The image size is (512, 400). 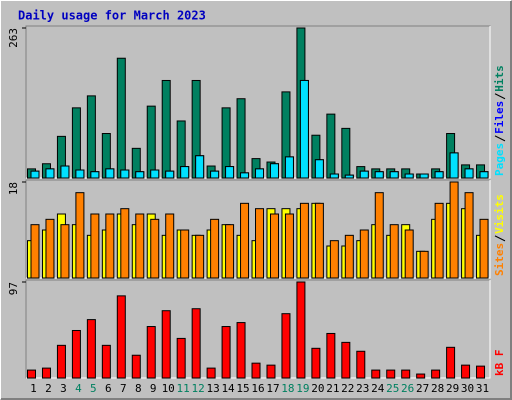 What do you see at coordinates (108, 388) in the screenshot?
I see `x-tick-label: 6` at bounding box center [108, 388].